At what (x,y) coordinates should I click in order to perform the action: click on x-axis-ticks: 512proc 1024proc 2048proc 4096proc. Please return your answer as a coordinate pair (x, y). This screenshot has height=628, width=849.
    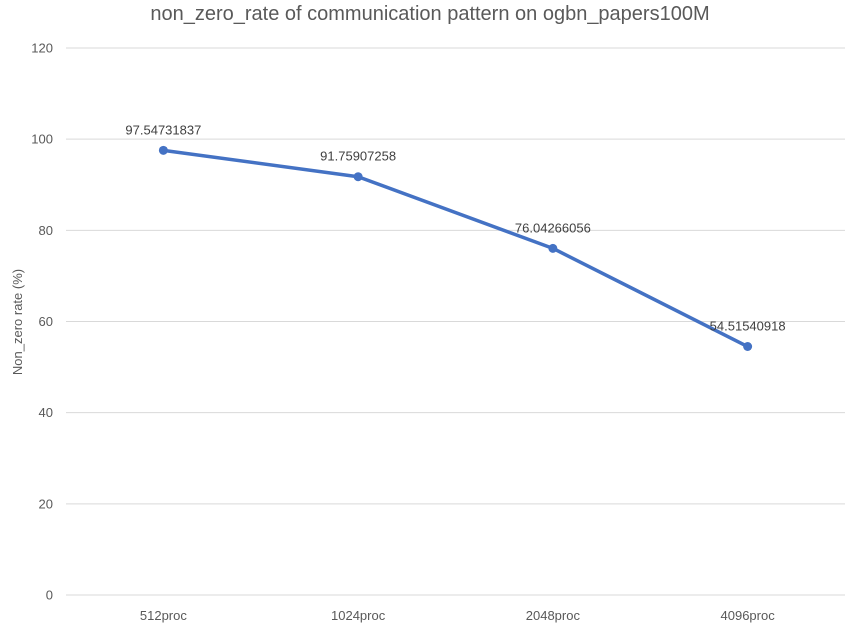
    Looking at the image, I should click on (457, 615).